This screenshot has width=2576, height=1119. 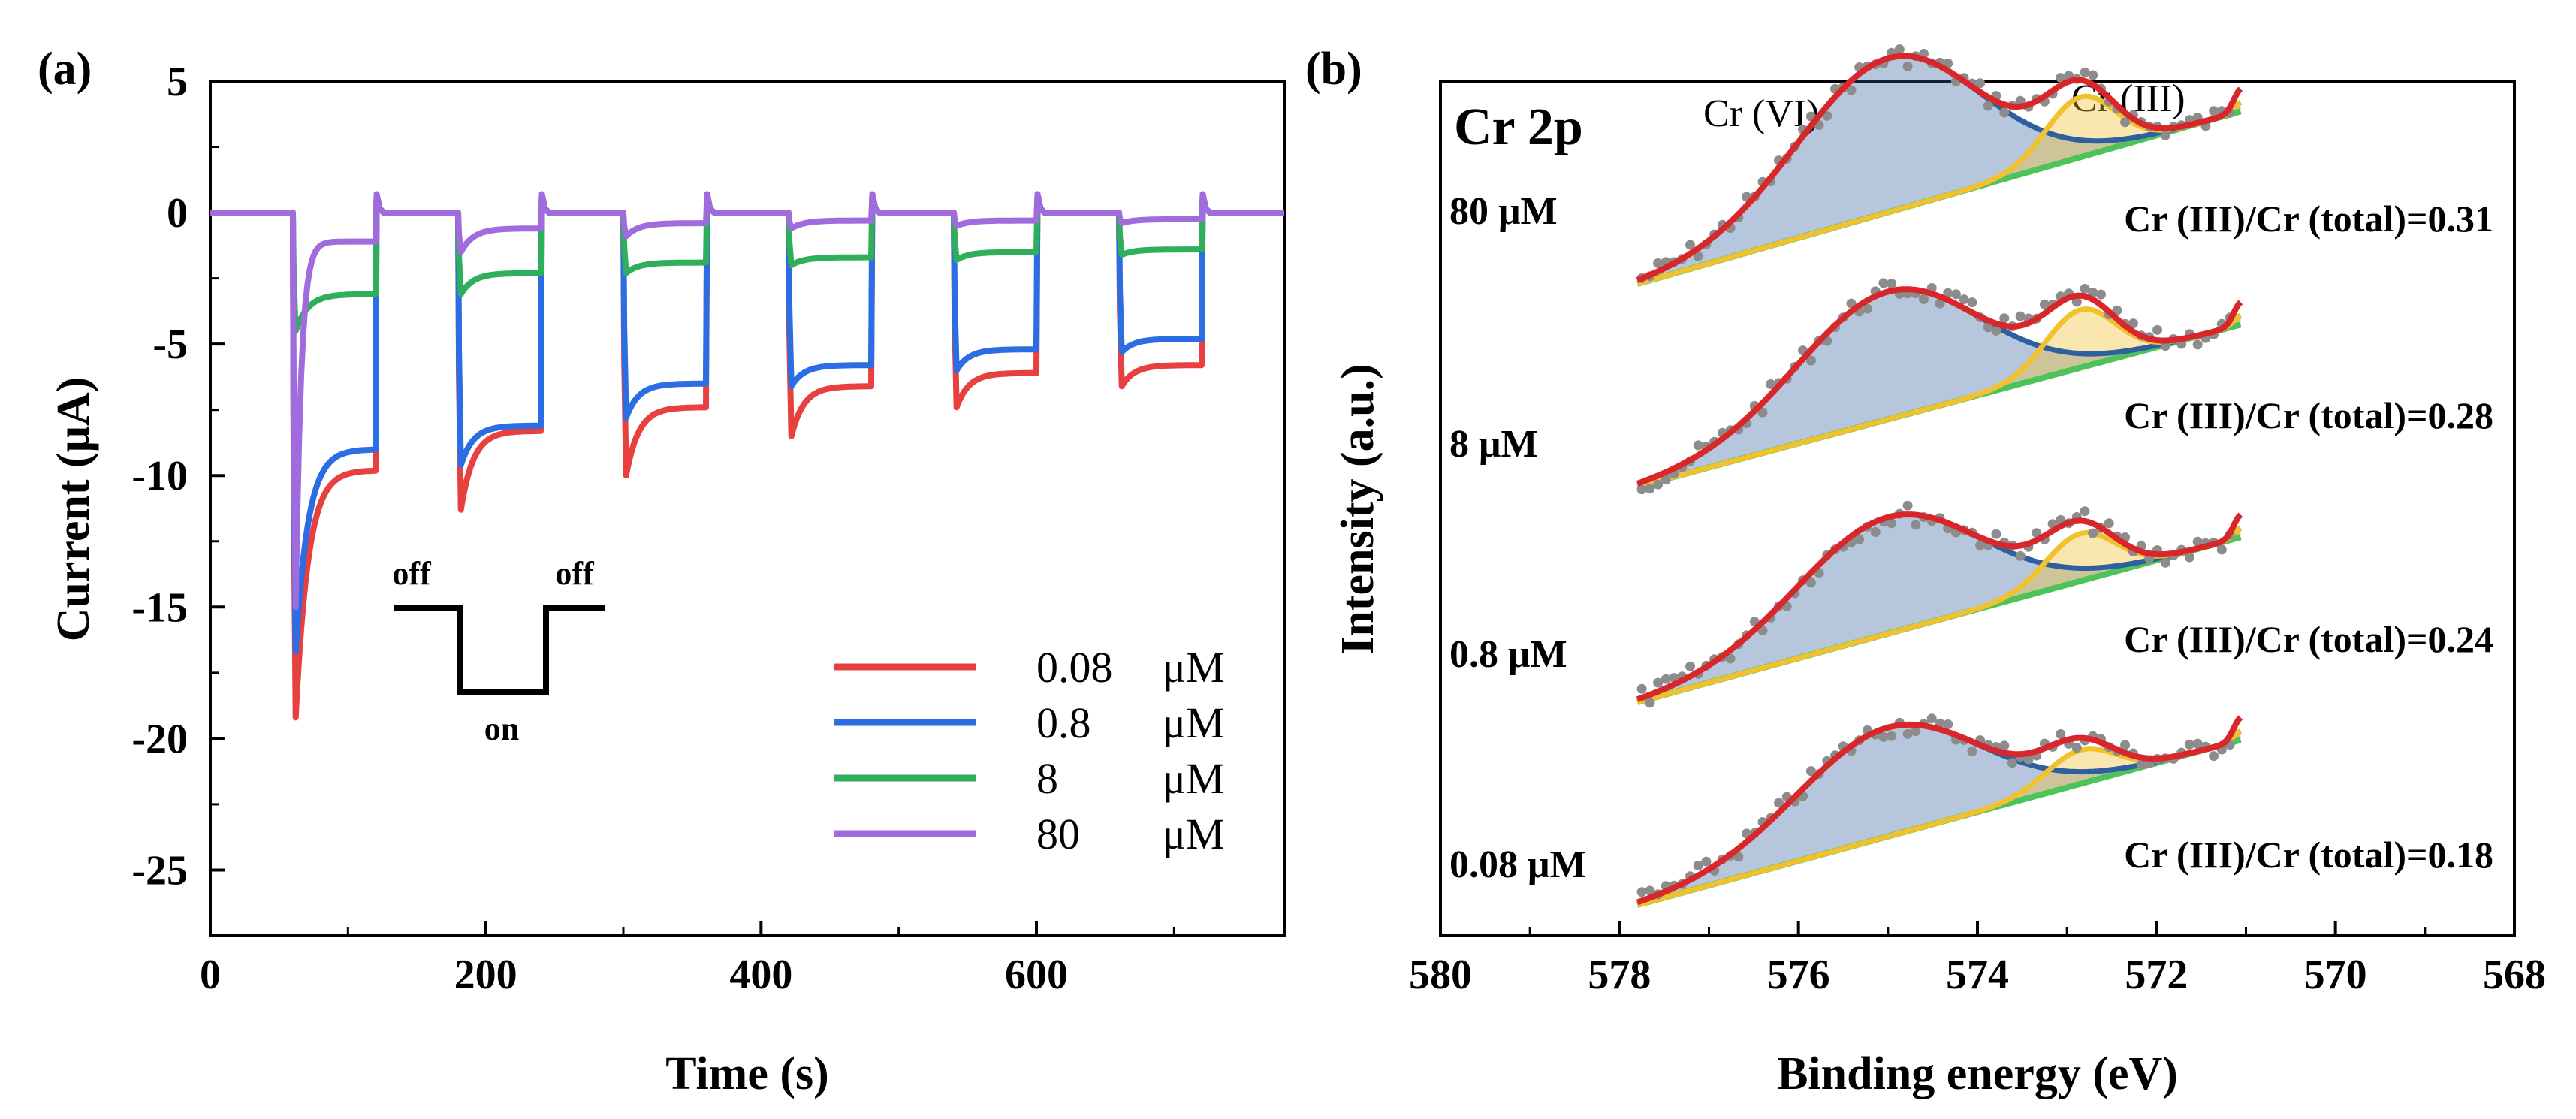 What do you see at coordinates (1939, 615) in the screenshot?
I see `cr-iii-fill` at bounding box center [1939, 615].